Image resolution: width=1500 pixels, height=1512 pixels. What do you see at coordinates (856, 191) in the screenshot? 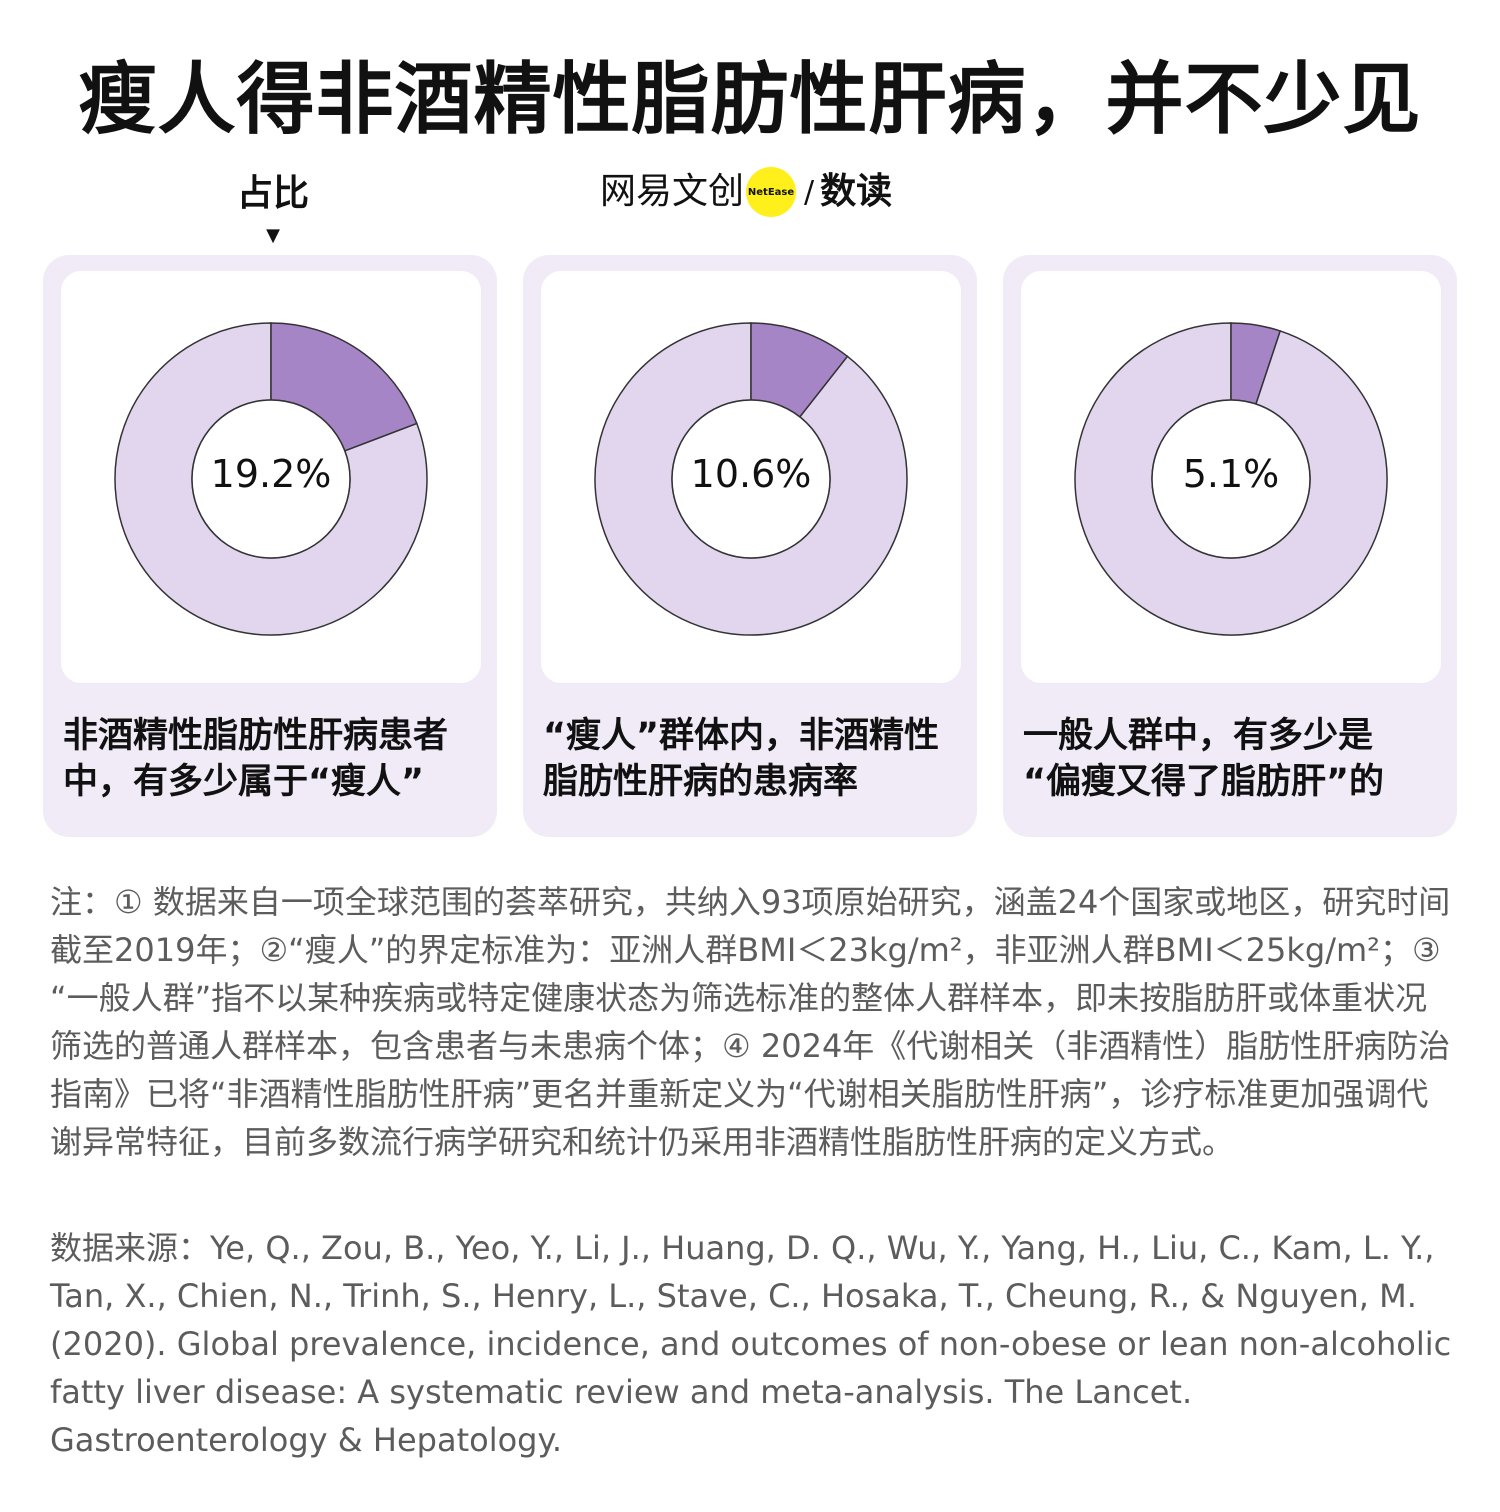
I see `brand-sub: 数读` at bounding box center [856, 191].